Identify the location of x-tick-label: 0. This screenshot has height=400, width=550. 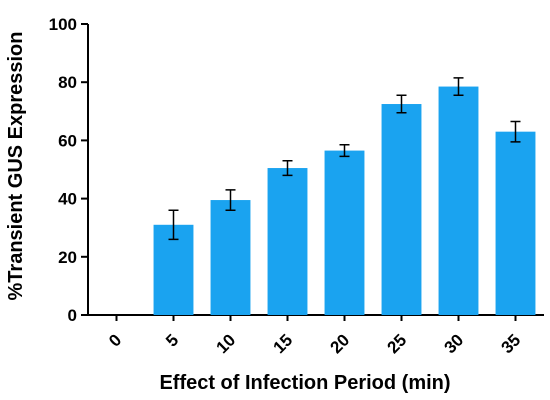
(115, 340).